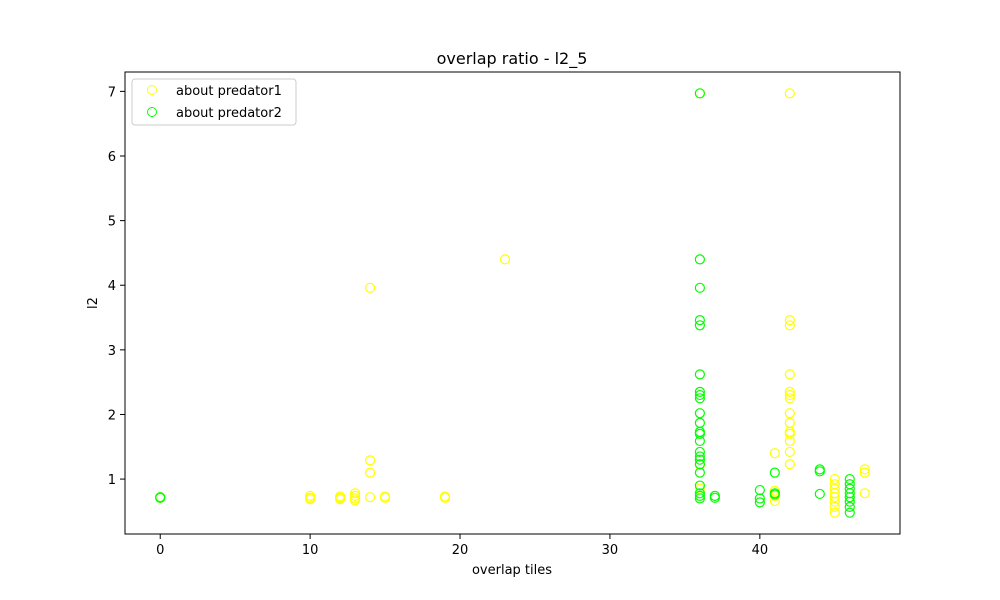 The width and height of the screenshot is (1000, 600). What do you see at coordinates (112, 286) in the screenshot?
I see `y-tick-label: 4` at bounding box center [112, 286].